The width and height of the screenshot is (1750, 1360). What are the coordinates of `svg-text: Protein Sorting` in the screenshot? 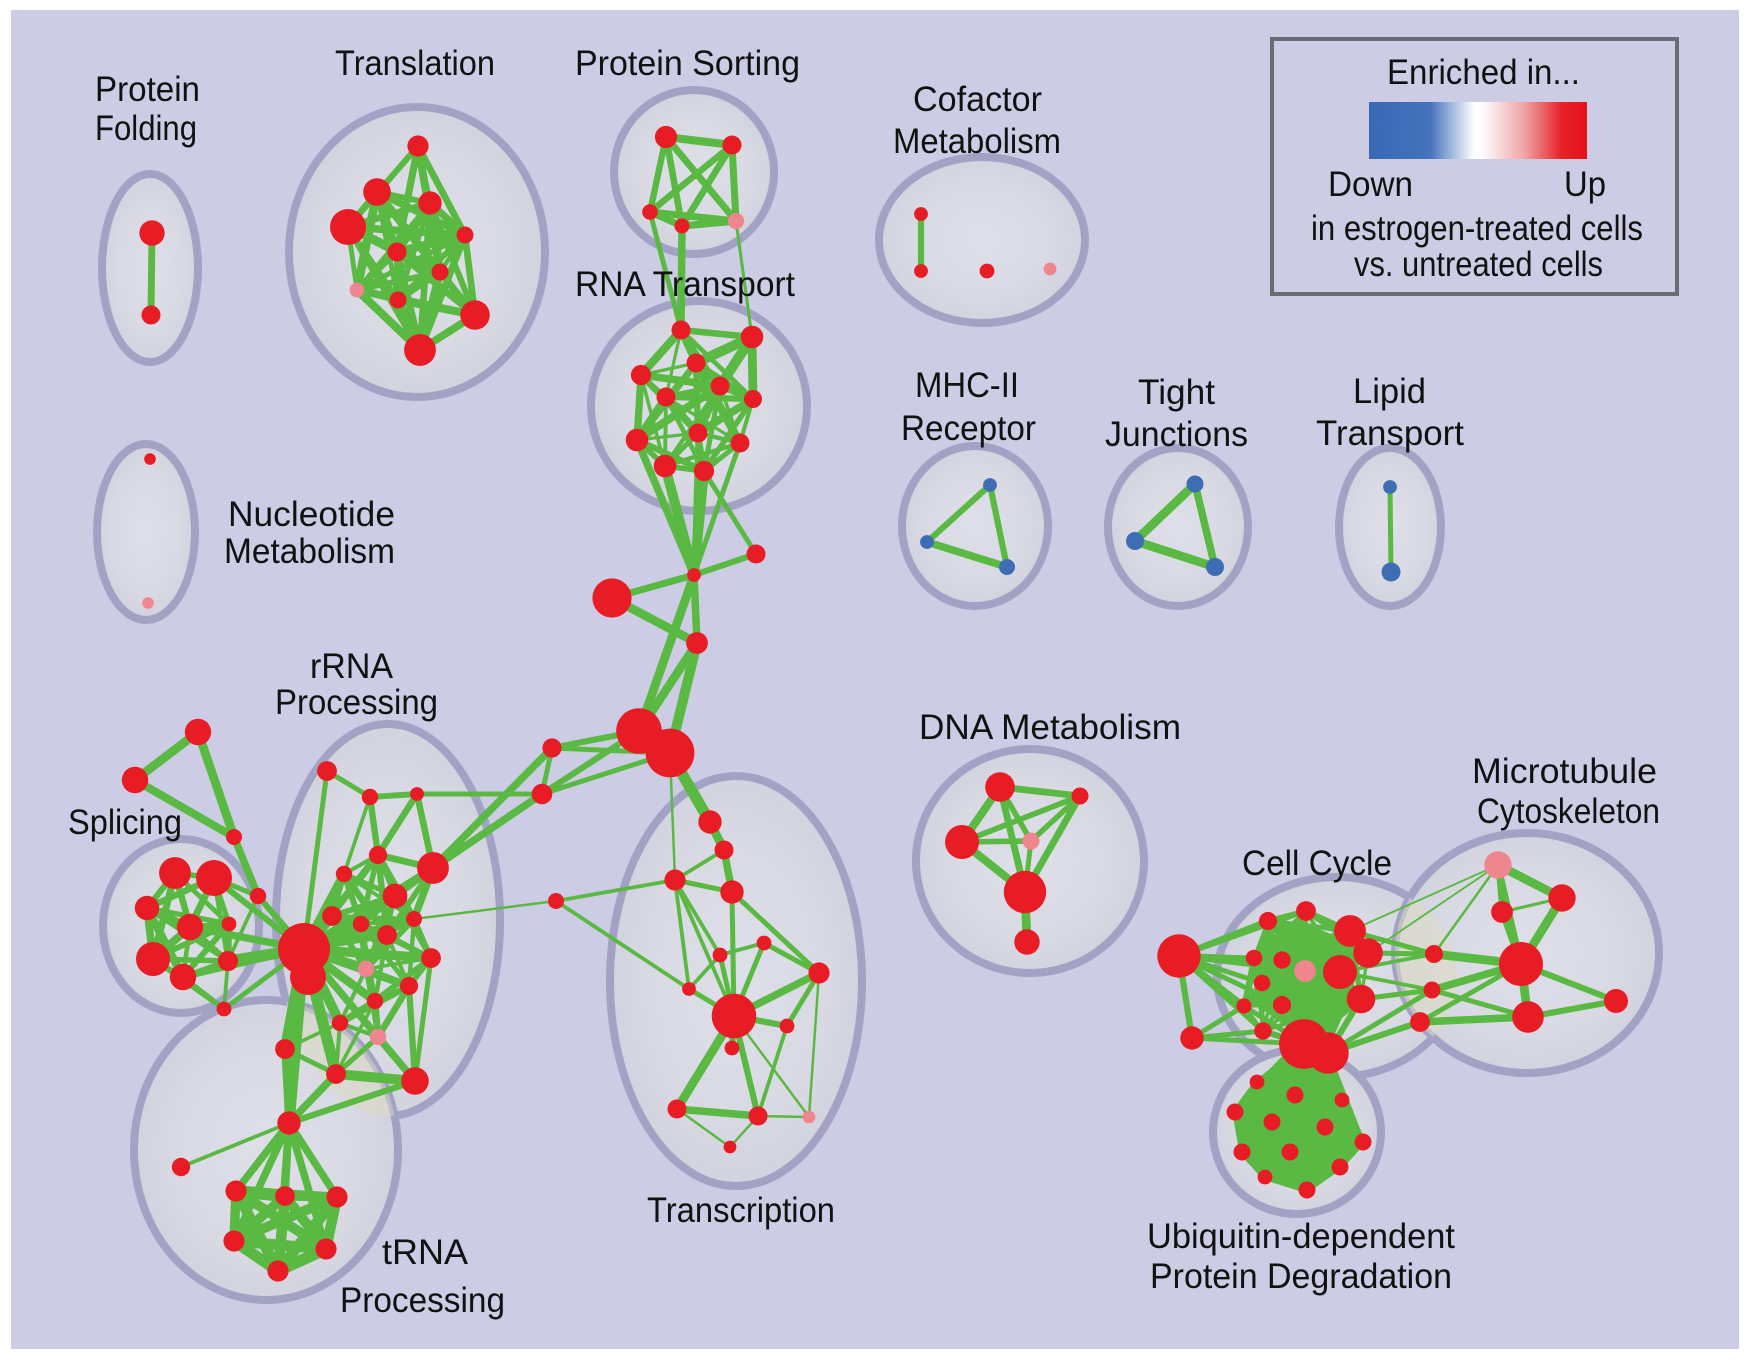 It's located at (687, 63).